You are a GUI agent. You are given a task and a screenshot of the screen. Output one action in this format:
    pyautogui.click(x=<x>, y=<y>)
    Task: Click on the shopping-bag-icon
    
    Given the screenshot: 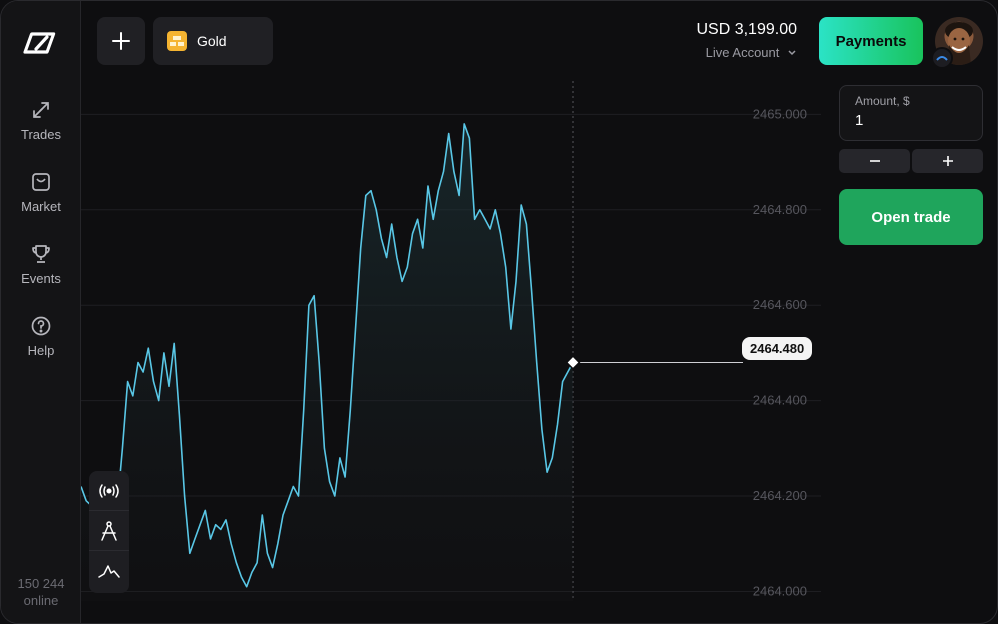 What is the action you would take?
    pyautogui.click(x=41, y=182)
    